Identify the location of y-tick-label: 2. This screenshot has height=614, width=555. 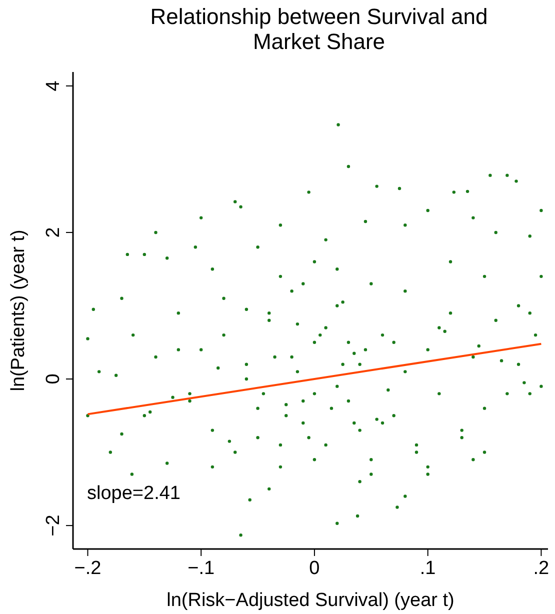
(53, 232).